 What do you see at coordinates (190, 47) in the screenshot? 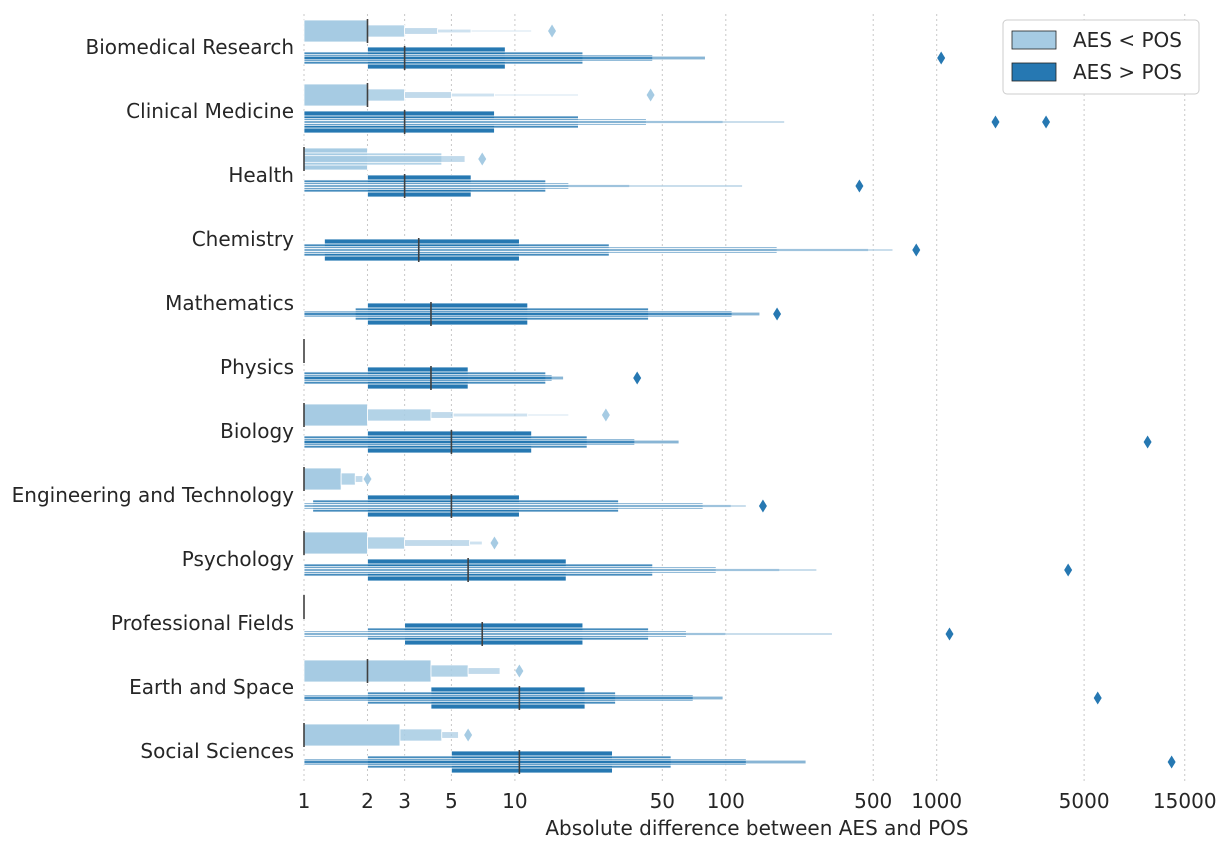
I see `category-label: Biomedical Research` at bounding box center [190, 47].